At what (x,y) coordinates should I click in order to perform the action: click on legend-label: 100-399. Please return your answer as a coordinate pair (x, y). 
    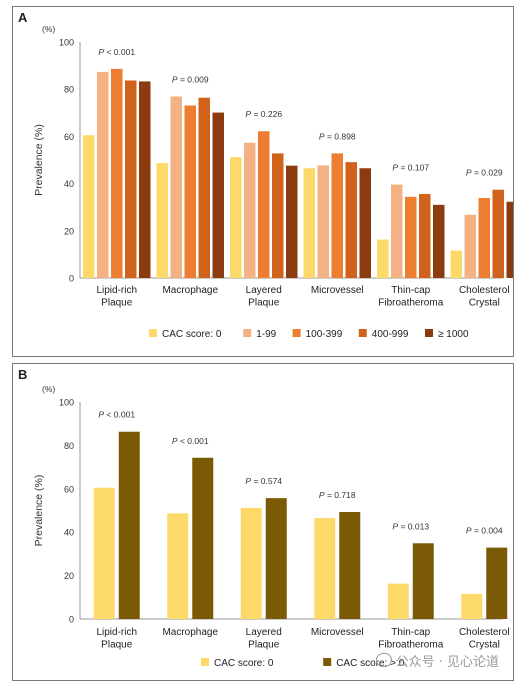
    Looking at the image, I should click on (324, 334).